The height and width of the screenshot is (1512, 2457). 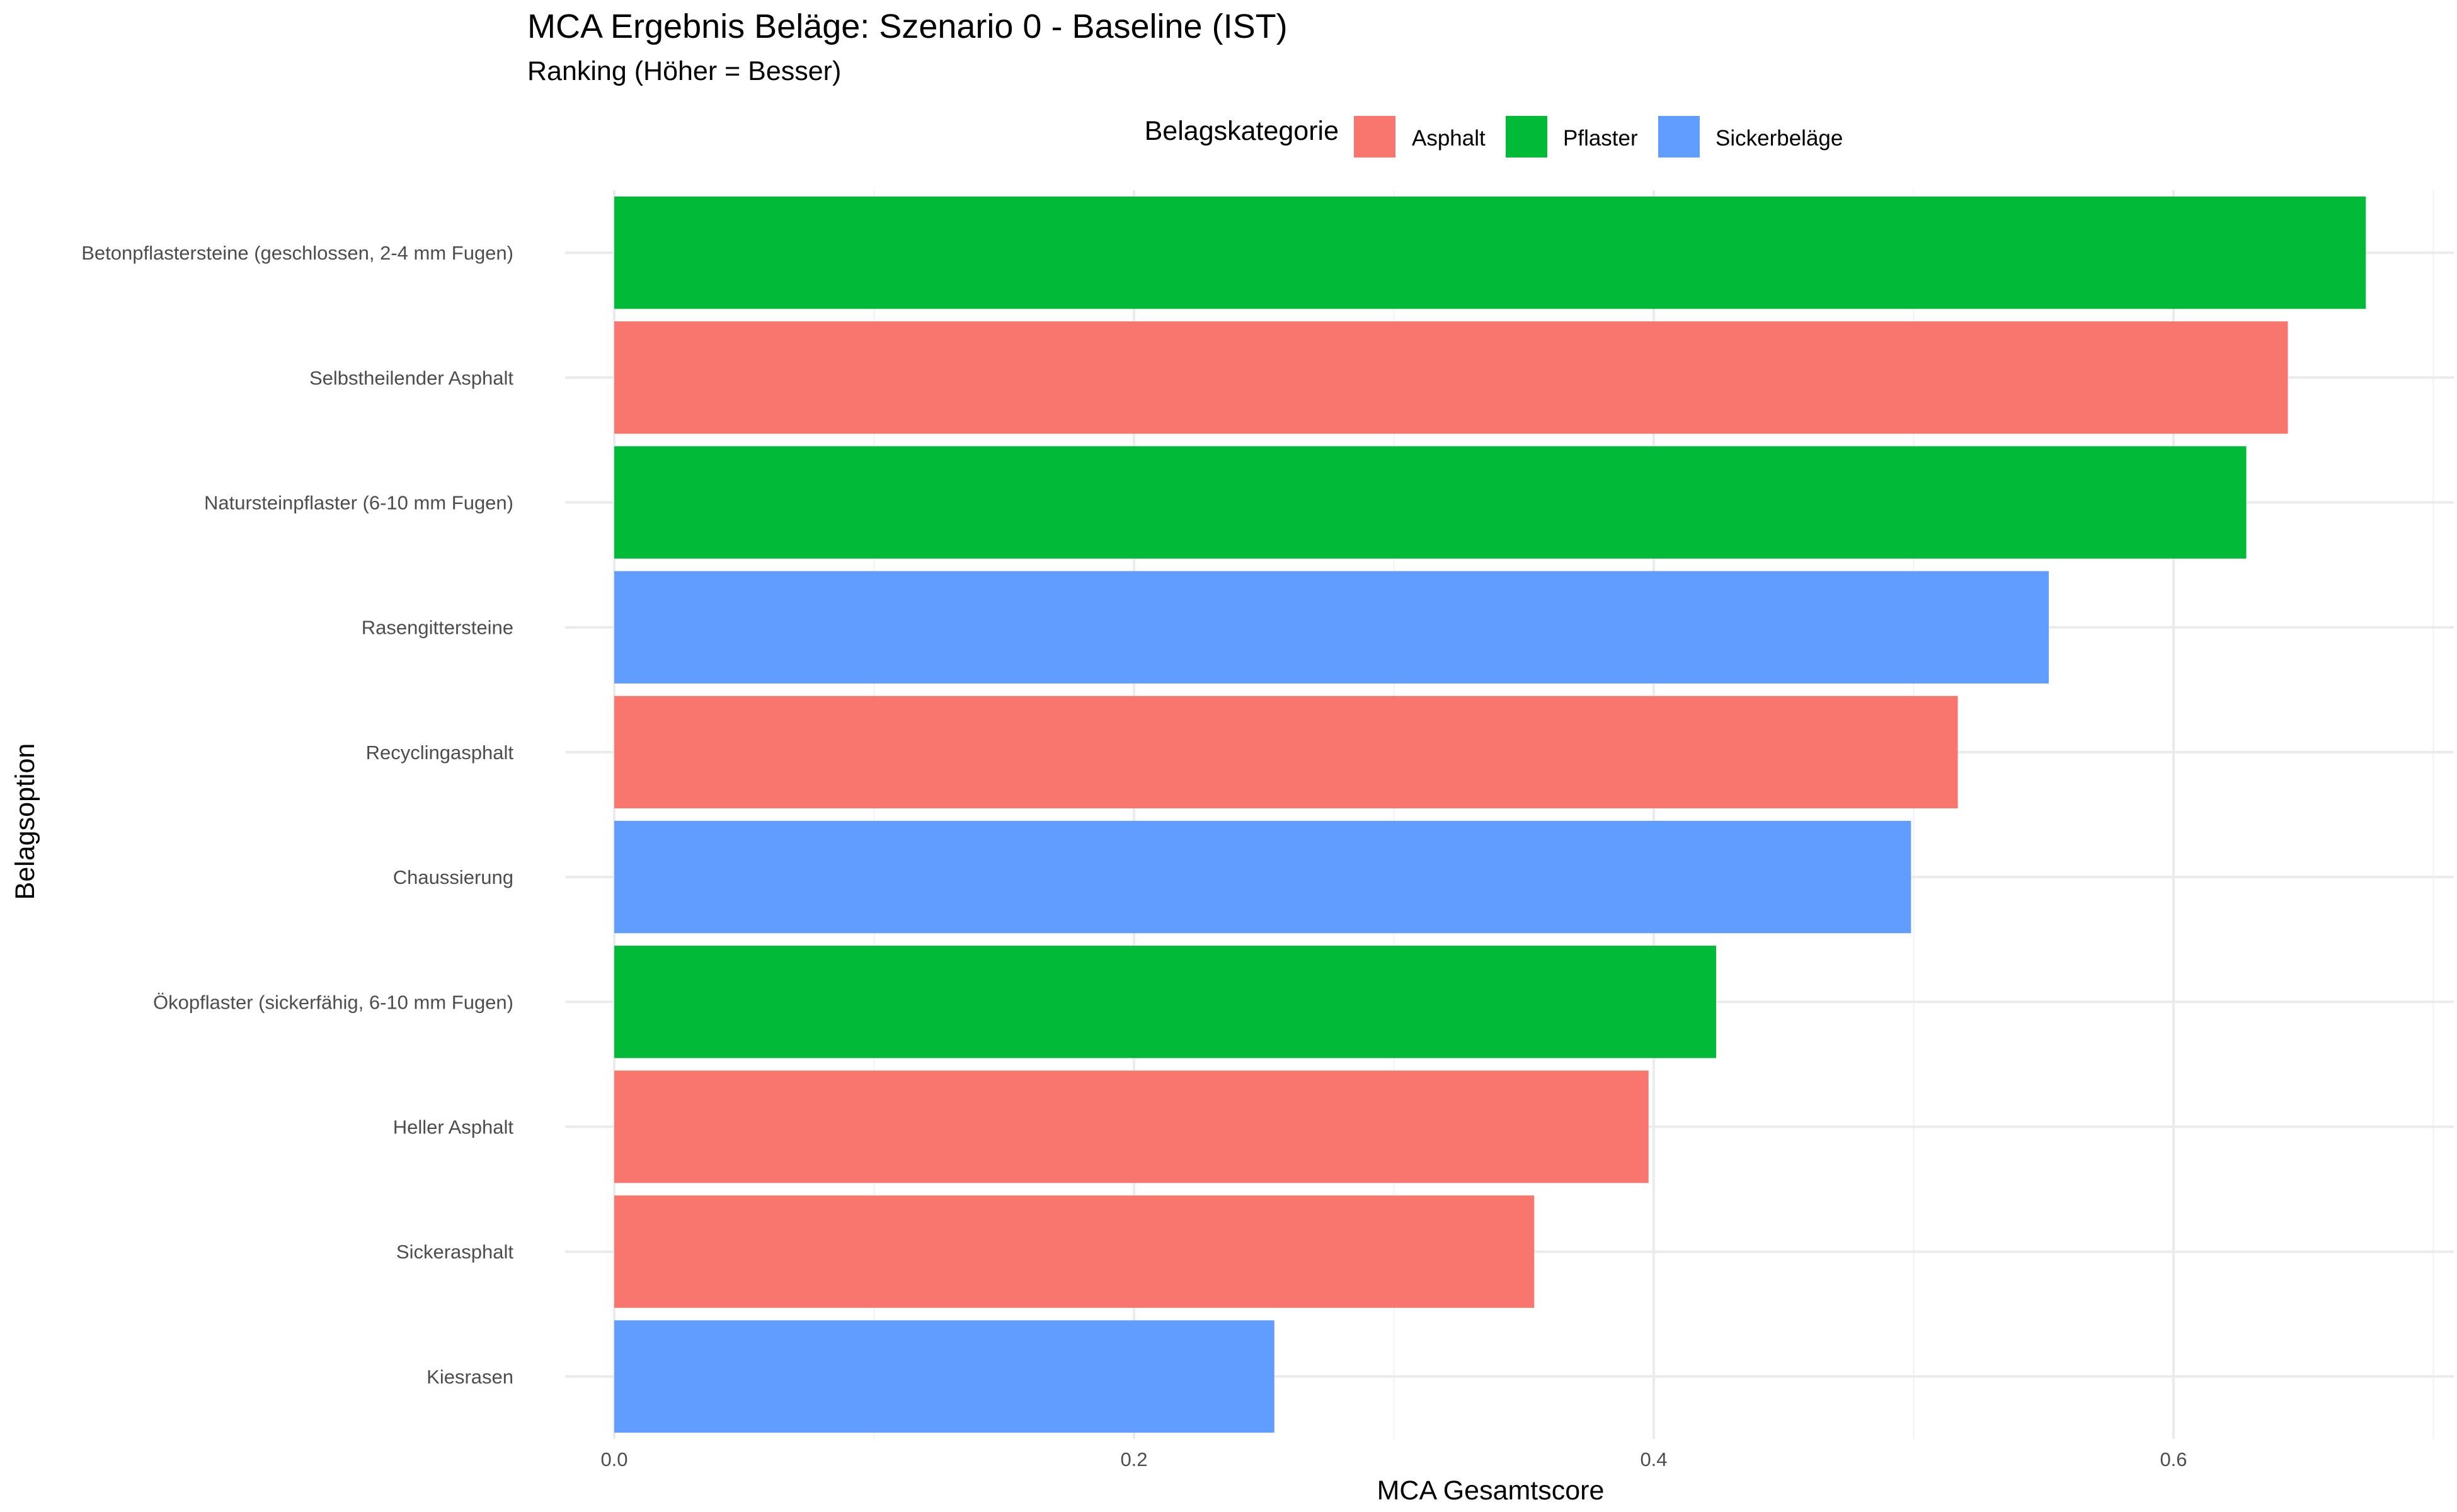 I want to click on x-tick-label: 0.0, so click(x=613, y=1459).